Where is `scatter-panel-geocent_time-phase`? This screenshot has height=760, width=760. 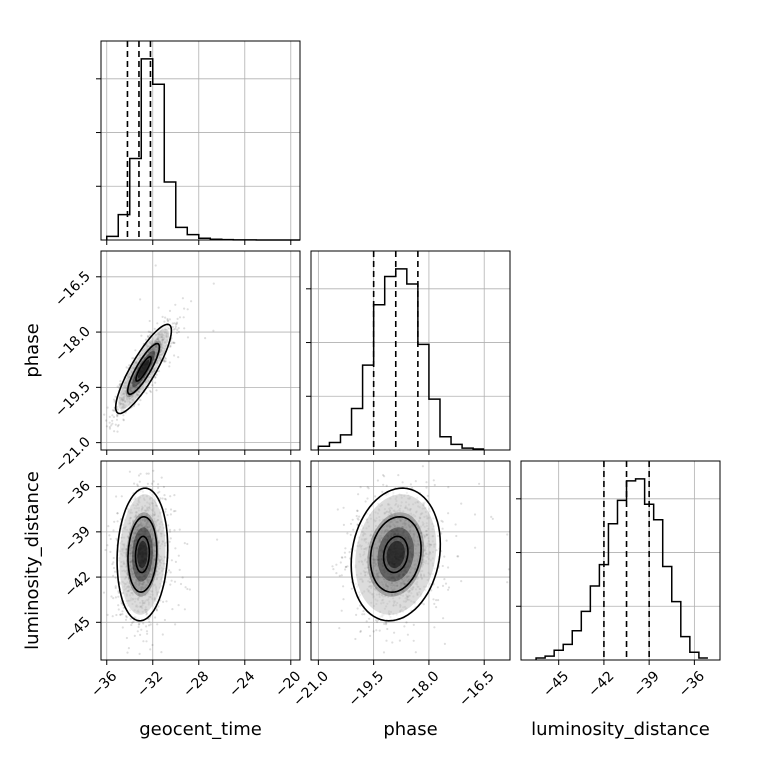 scatter-panel-geocent_time-phase is located at coordinates (198, 352).